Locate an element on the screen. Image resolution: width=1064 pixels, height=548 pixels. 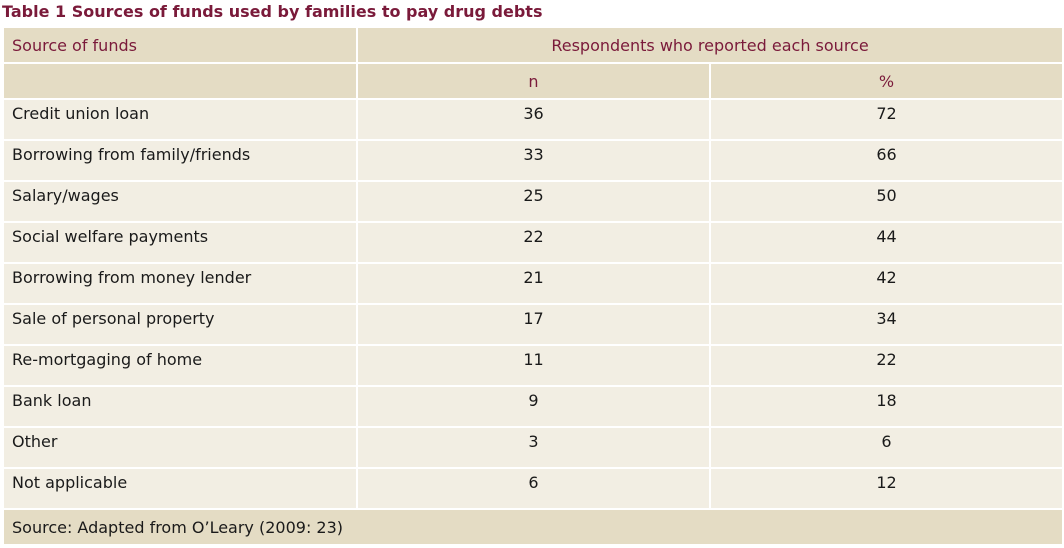
cell-pct: 34 is located at coordinates (886, 324).